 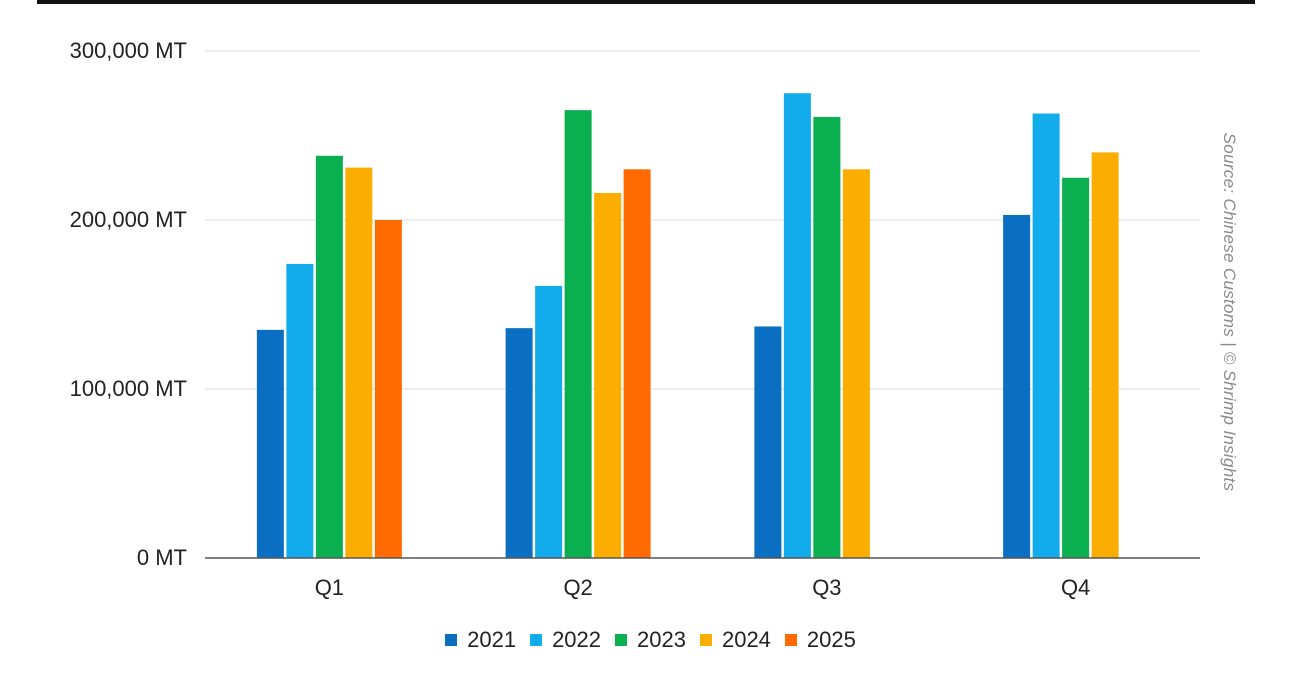 I want to click on bar-2024-q2, so click(x=608, y=375).